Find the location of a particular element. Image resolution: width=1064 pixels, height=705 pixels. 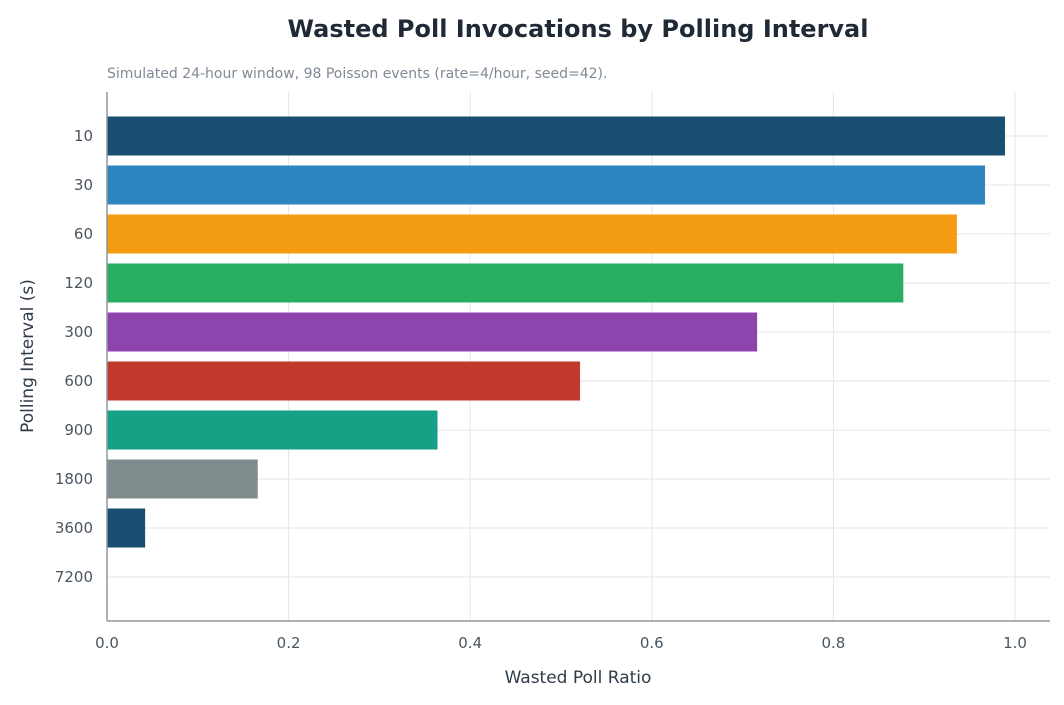

y-tick-label: 30 is located at coordinates (83, 185).